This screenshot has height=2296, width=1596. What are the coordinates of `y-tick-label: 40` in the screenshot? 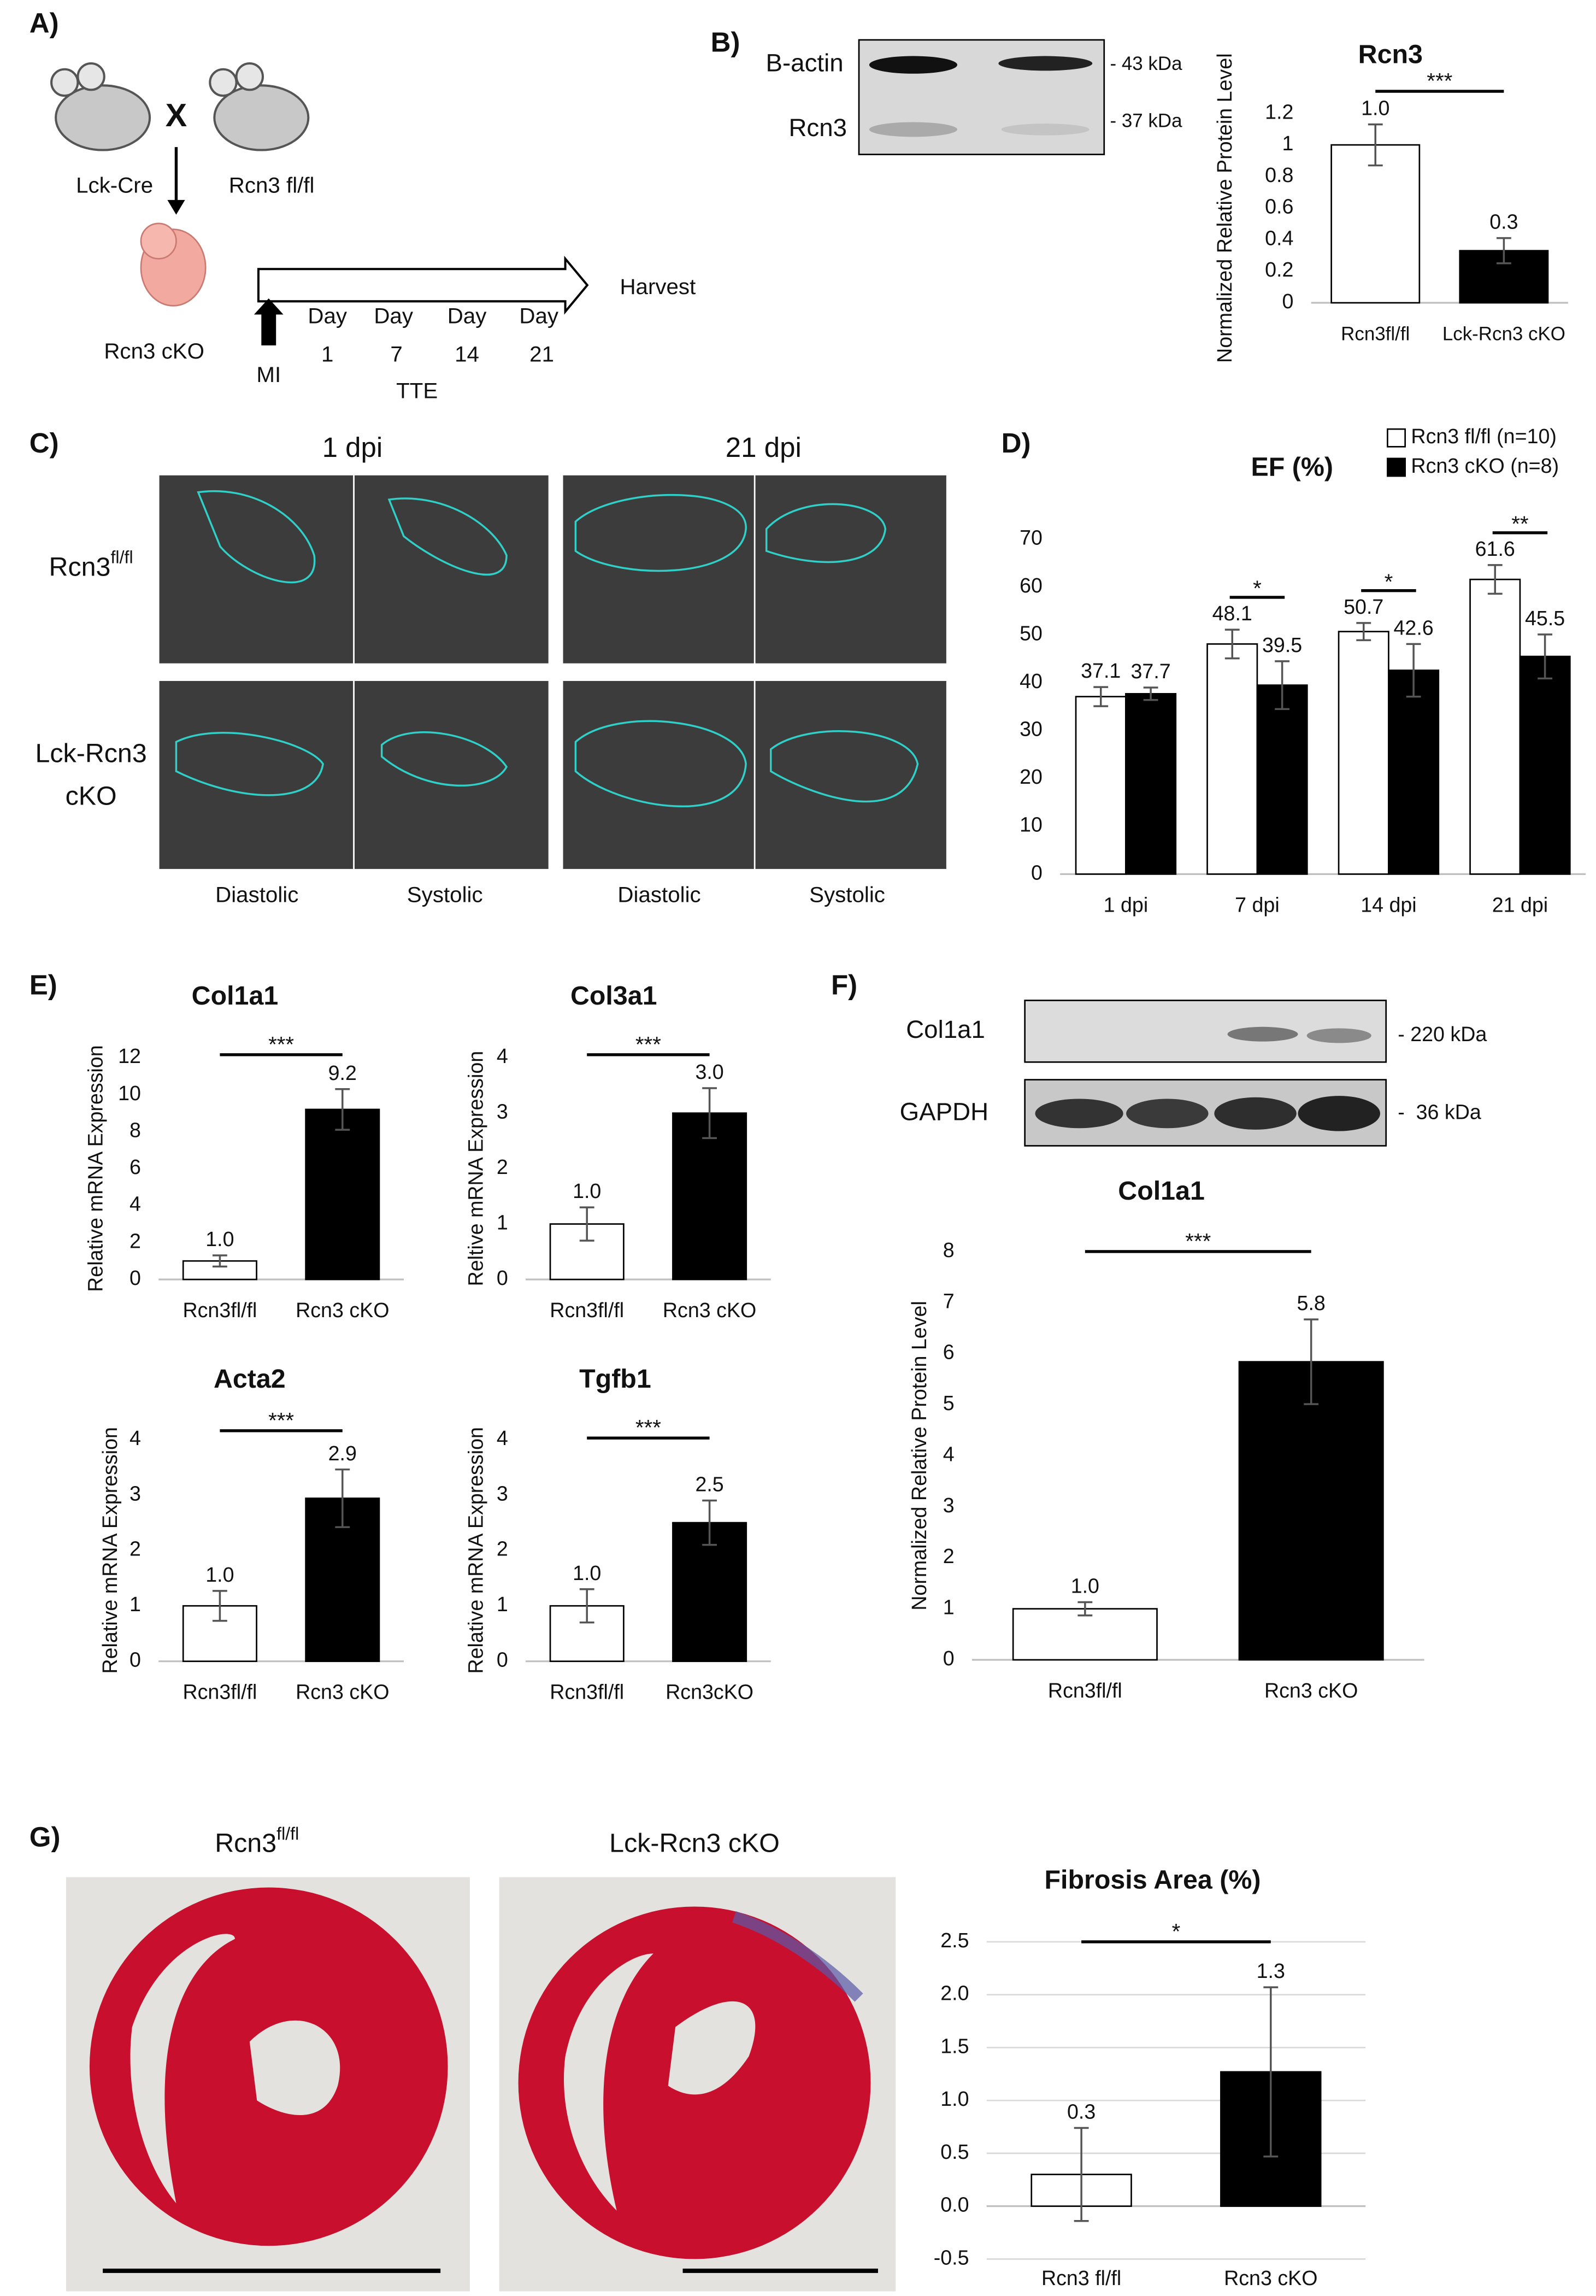 It's located at (1031, 681).